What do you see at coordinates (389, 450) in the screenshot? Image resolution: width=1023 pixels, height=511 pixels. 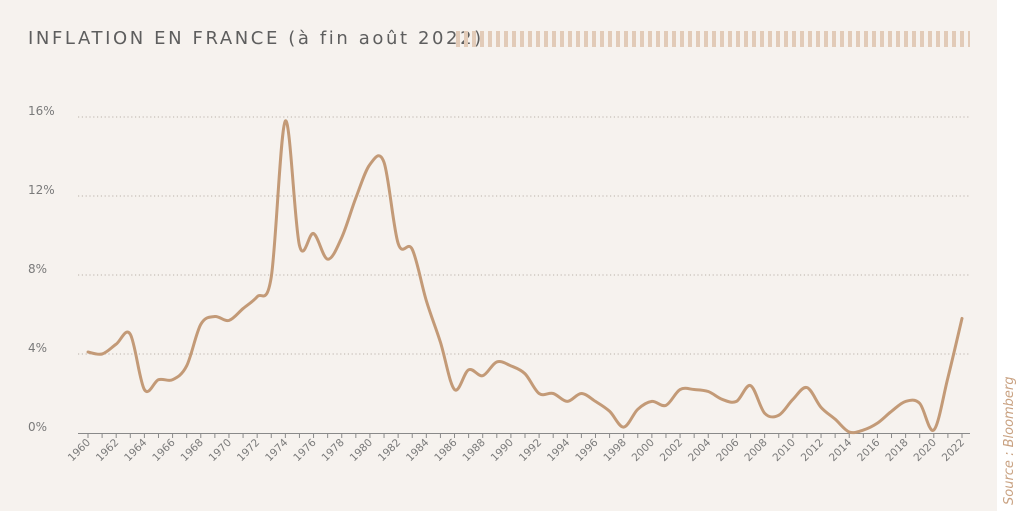 I see `x-tick-label: 1982` at bounding box center [389, 450].